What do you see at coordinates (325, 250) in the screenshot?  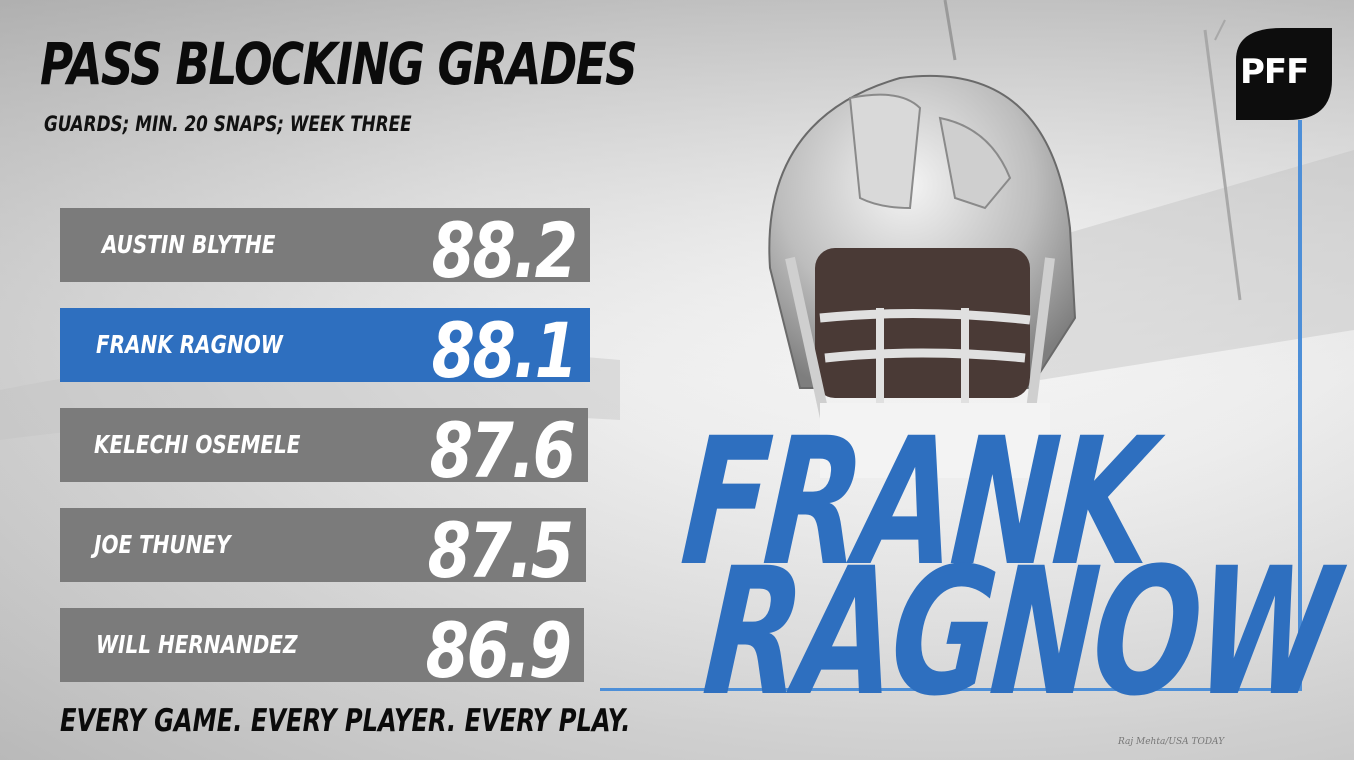 I see `bar-row: AUSTIN BLYTHE 88.2` at bounding box center [325, 250].